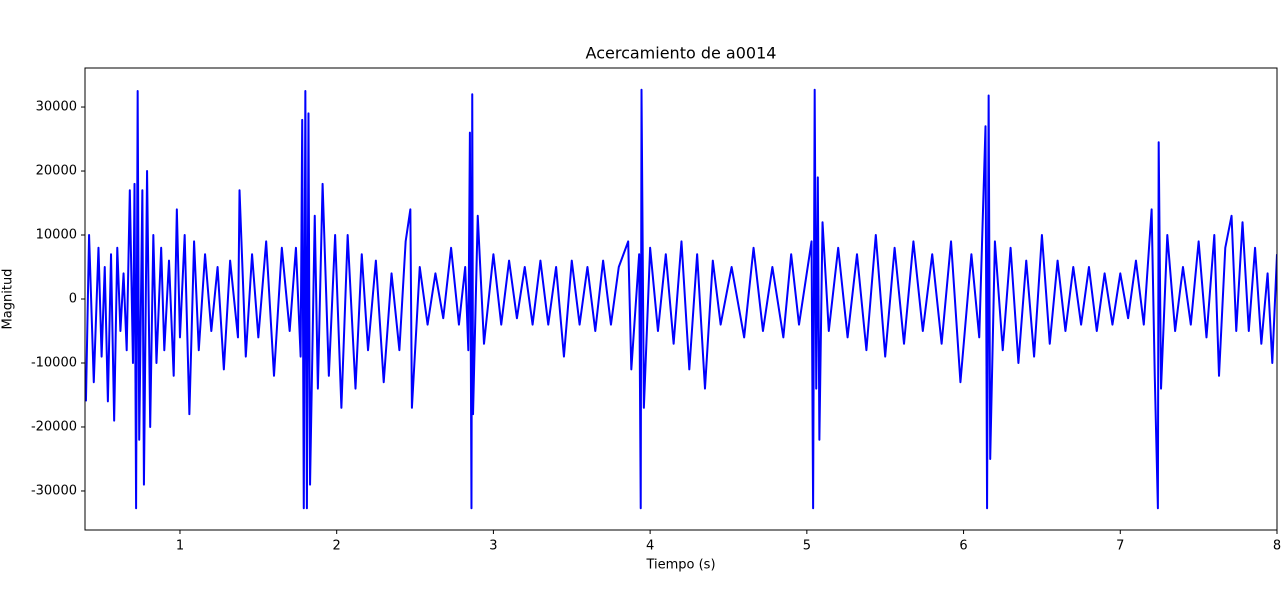  What do you see at coordinates (8, 299) in the screenshot?
I see `y-axis-label: Magnitud` at bounding box center [8, 299].